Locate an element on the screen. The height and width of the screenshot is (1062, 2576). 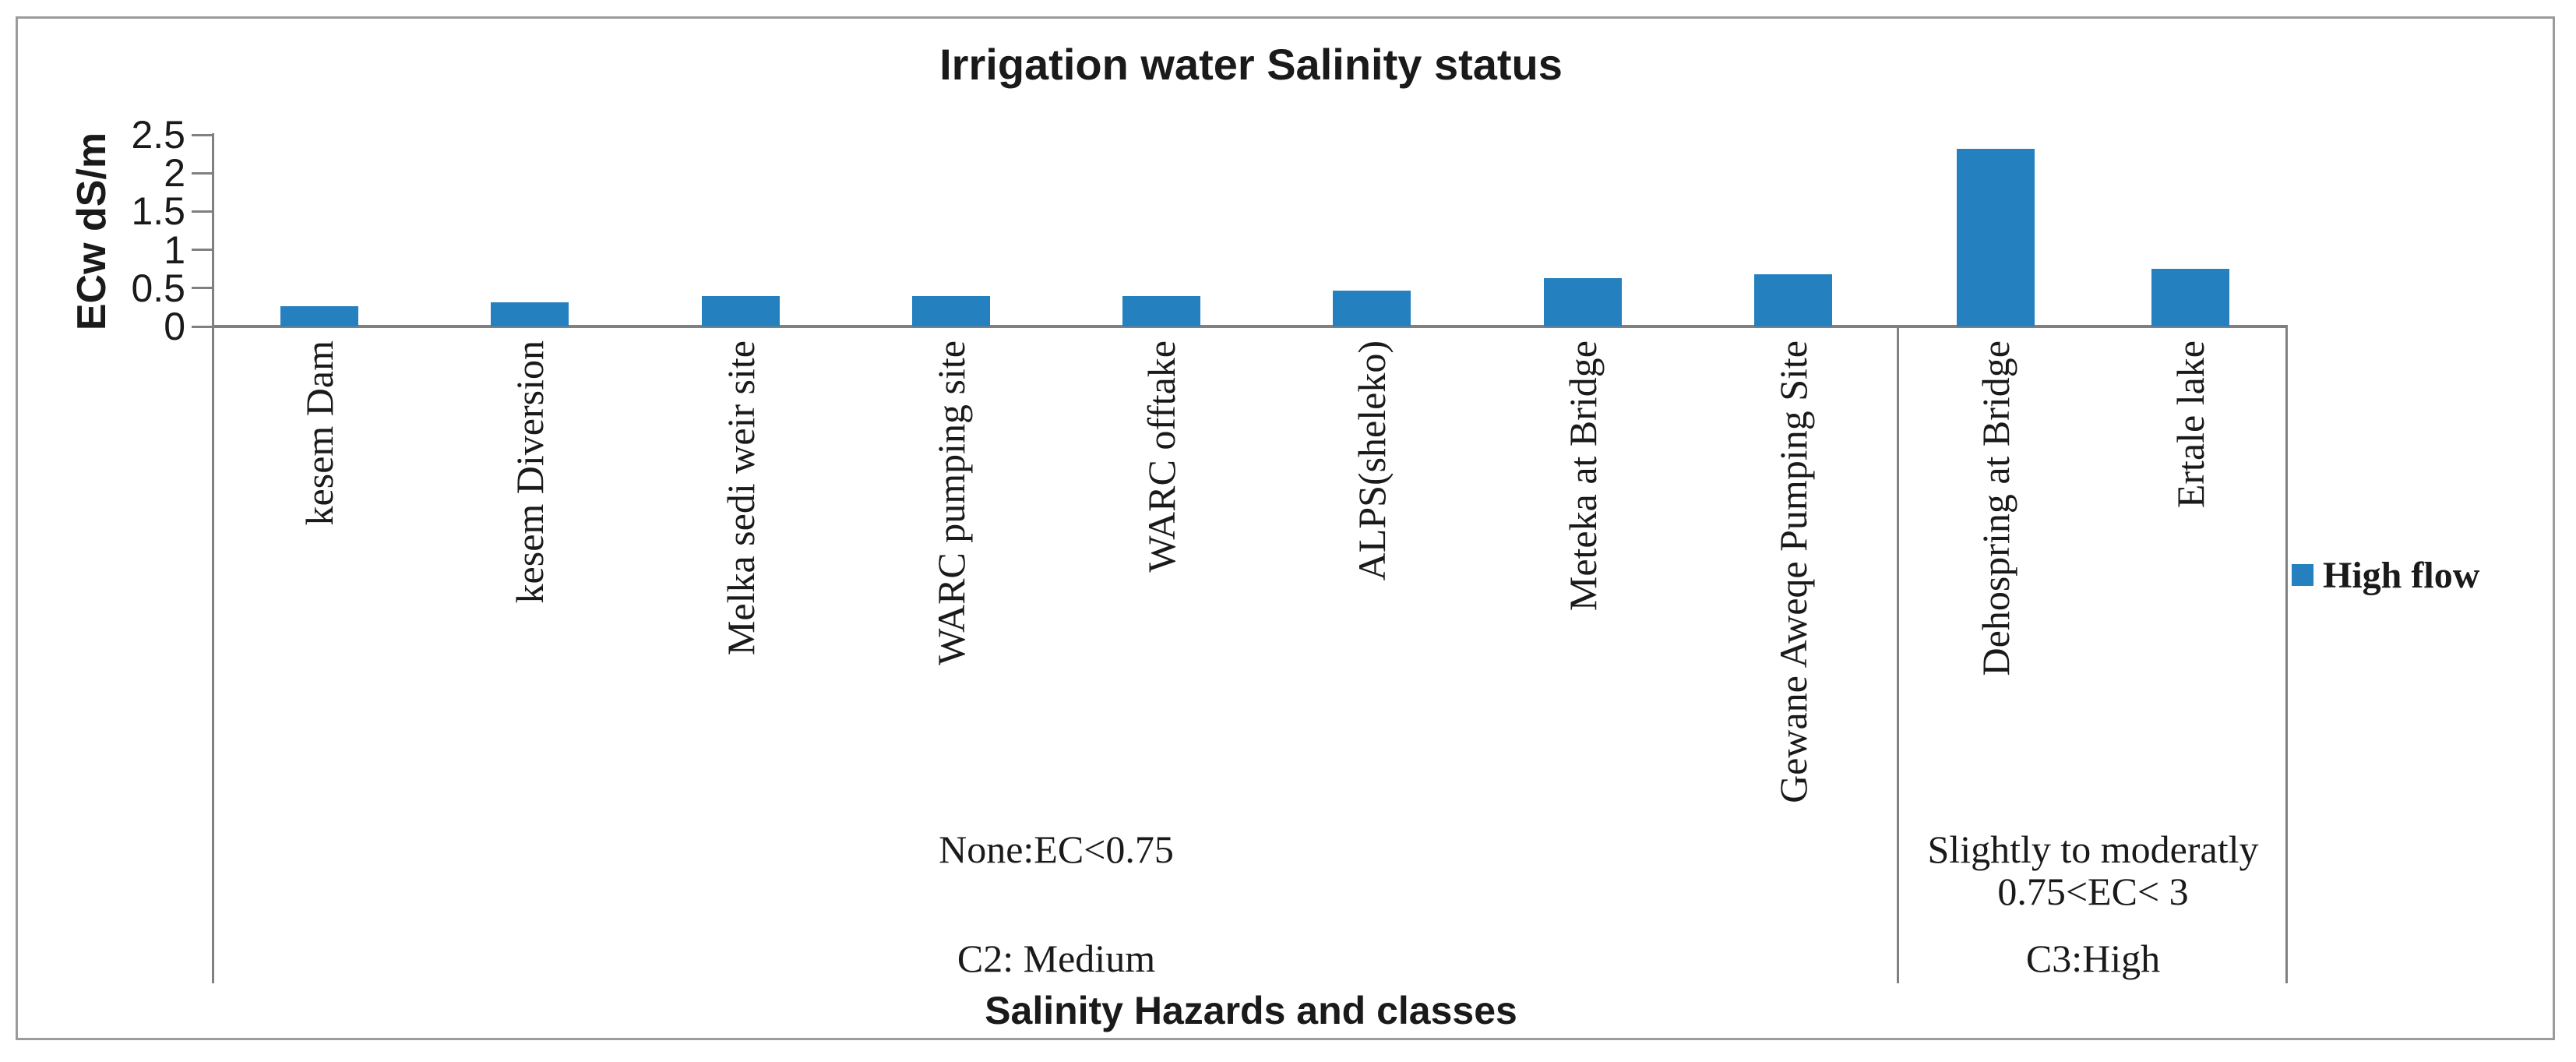
y-tick-label: 1.5 is located at coordinates (158, 211).